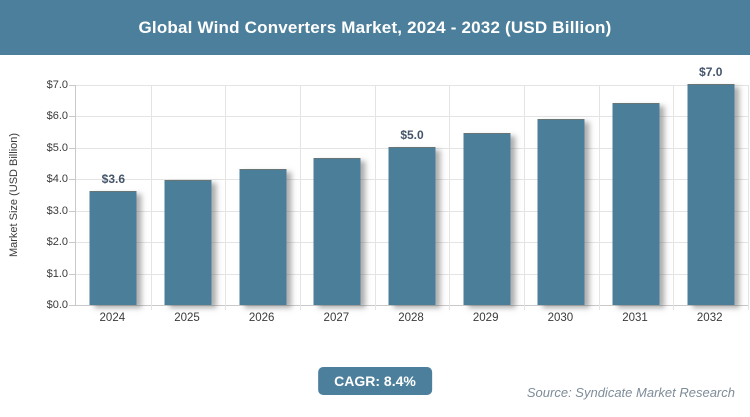 The width and height of the screenshot is (750, 417). Describe the element at coordinates (57, 179) in the screenshot. I see `y-tick-label: $4.0` at that location.